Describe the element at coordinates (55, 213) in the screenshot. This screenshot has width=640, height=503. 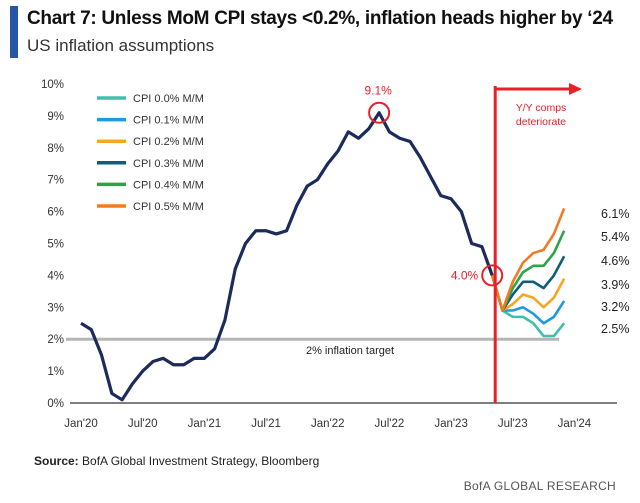
I see `y-tick-label: 6%` at that location.